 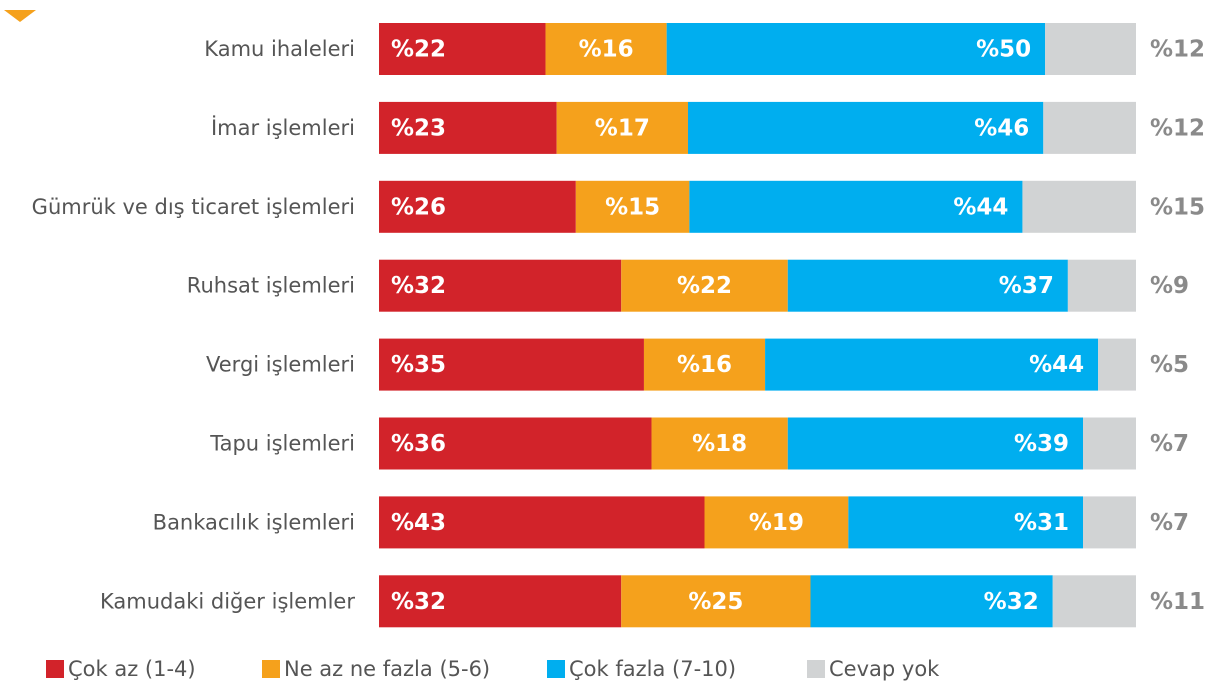 What do you see at coordinates (652, 669) in the screenshot?
I see `legend-label: Çok fazla (7-10)` at bounding box center [652, 669].